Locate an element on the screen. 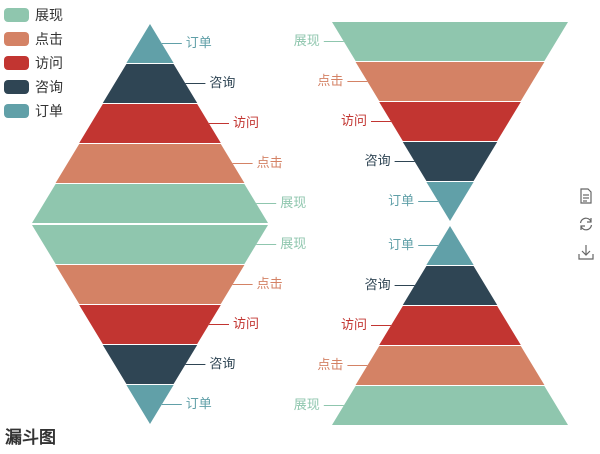 The image size is (600, 454). legend-item-3: 咨询 is located at coordinates (33, 87).